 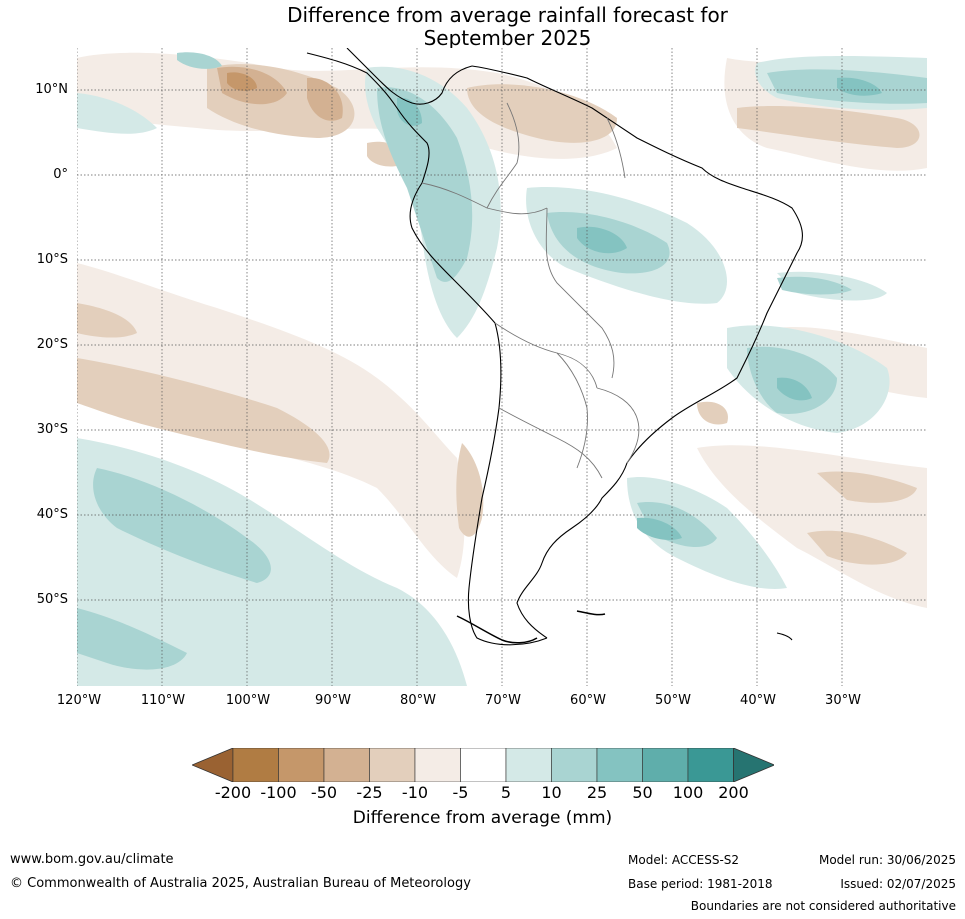 What do you see at coordinates (52, 259) in the screenshot?
I see `lat-label-10s: 10°S` at bounding box center [52, 259].